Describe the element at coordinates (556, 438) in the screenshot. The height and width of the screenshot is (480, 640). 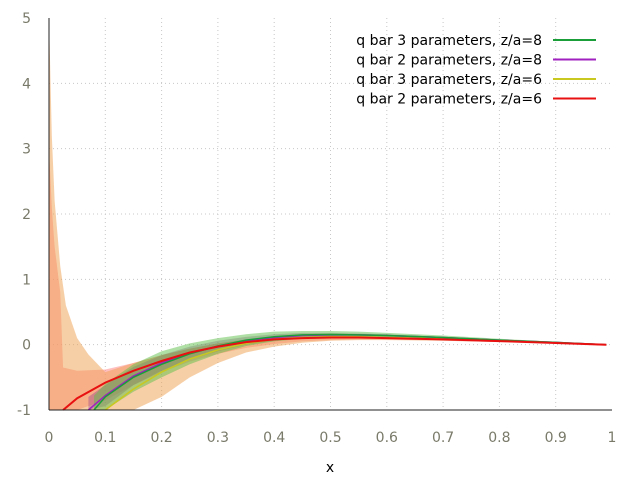
I see `x-tick-label: 0.9` at that location.